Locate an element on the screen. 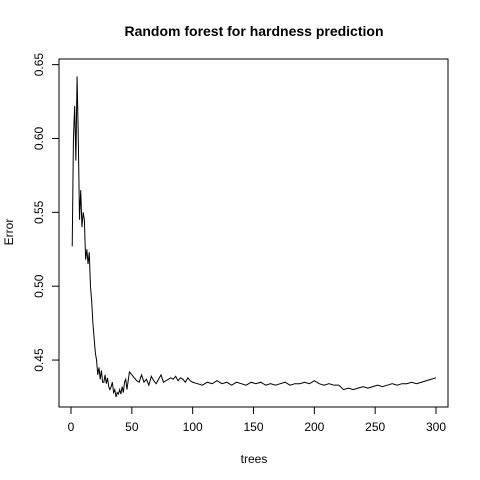 This screenshot has height=480, width=480. y-axis-label: Error is located at coordinates (9, 232).